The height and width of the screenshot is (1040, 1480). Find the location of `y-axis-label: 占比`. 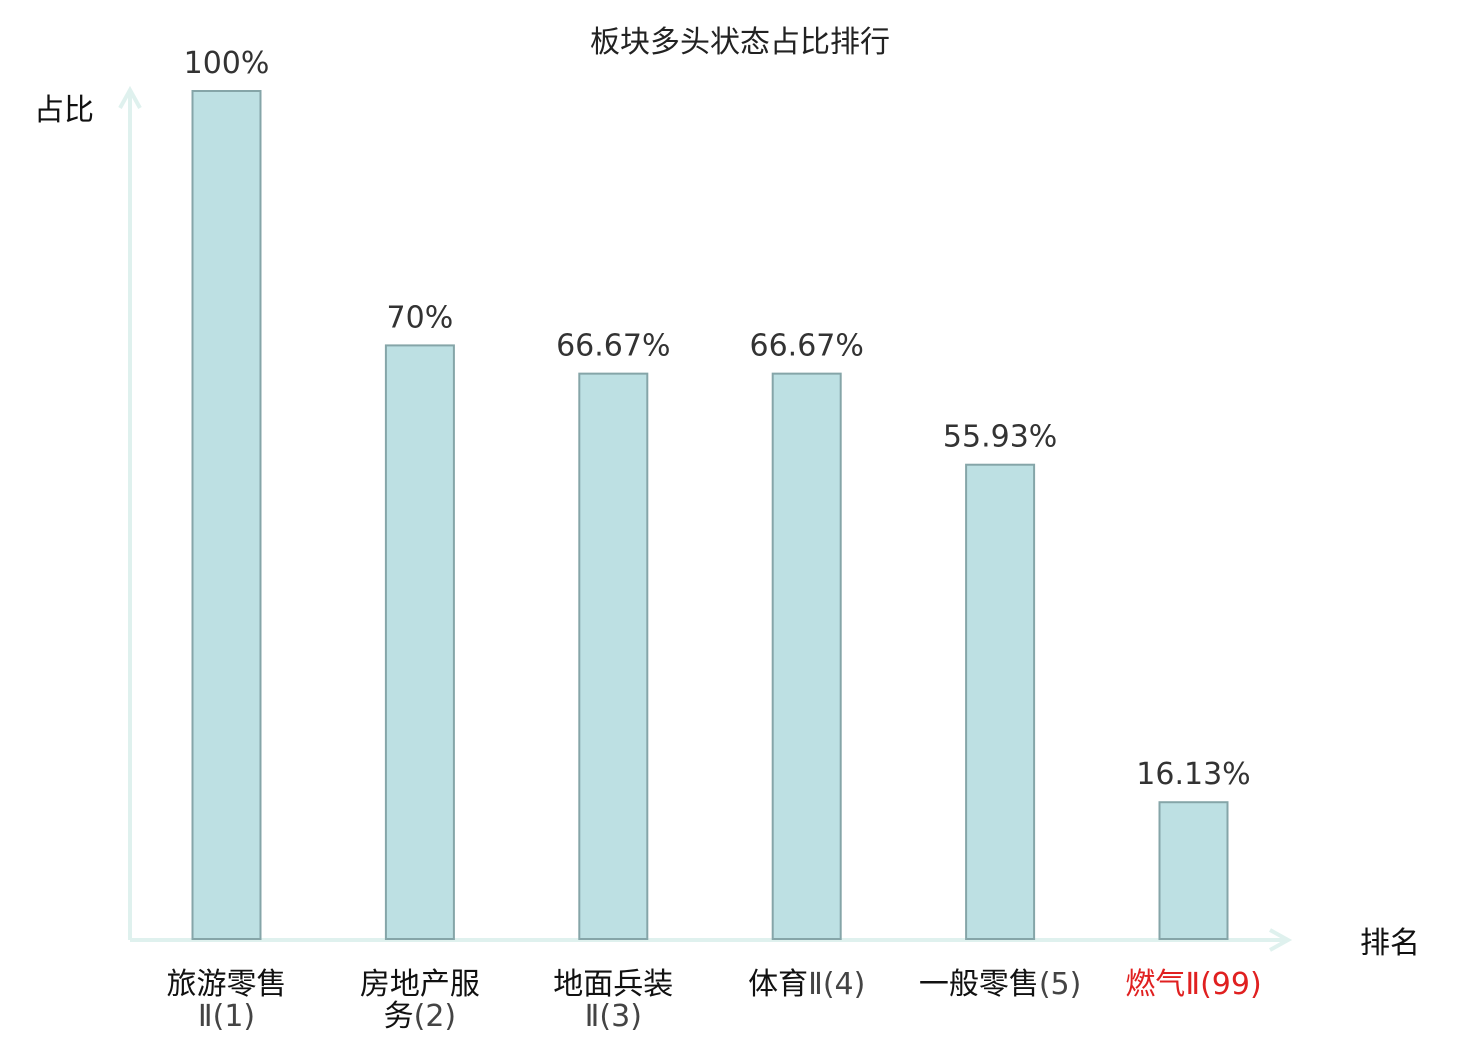

y-axis-label: 占比 is located at coordinates (64, 110).